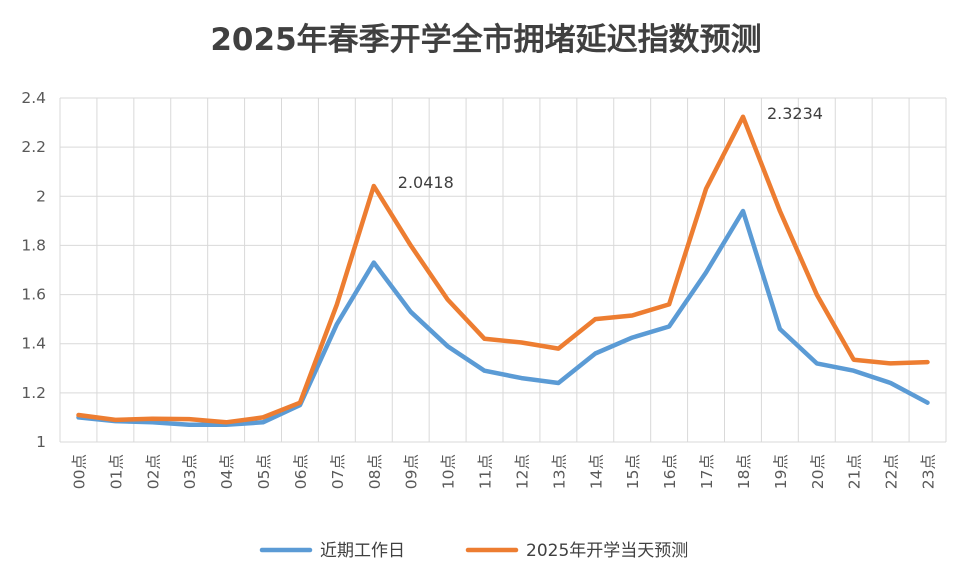 The height and width of the screenshot is (584, 972). I want to click on x-tick-label: 15点, so click(633, 471).